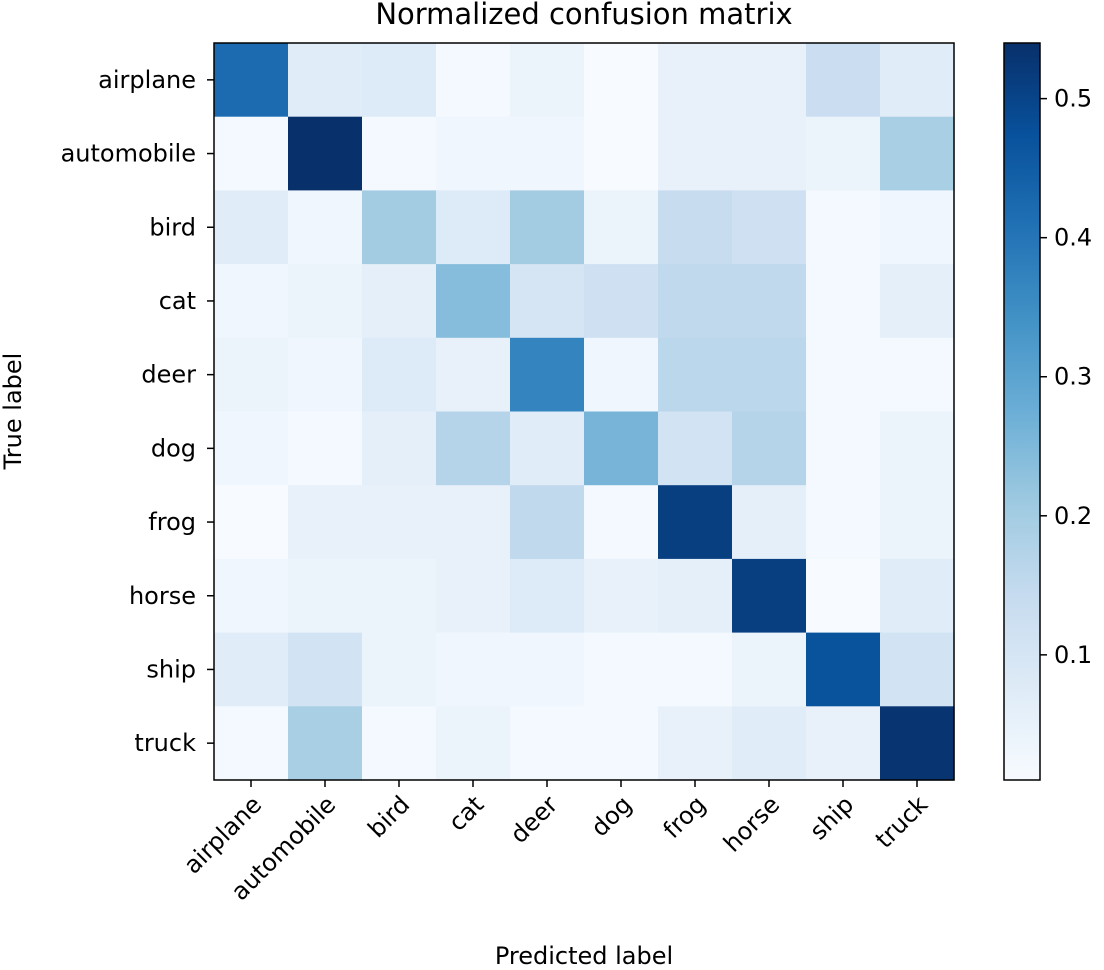 Image resolution: width=1104 pixels, height=970 pixels. I want to click on heatmap-cell-automobile-frog, so click(695, 153).